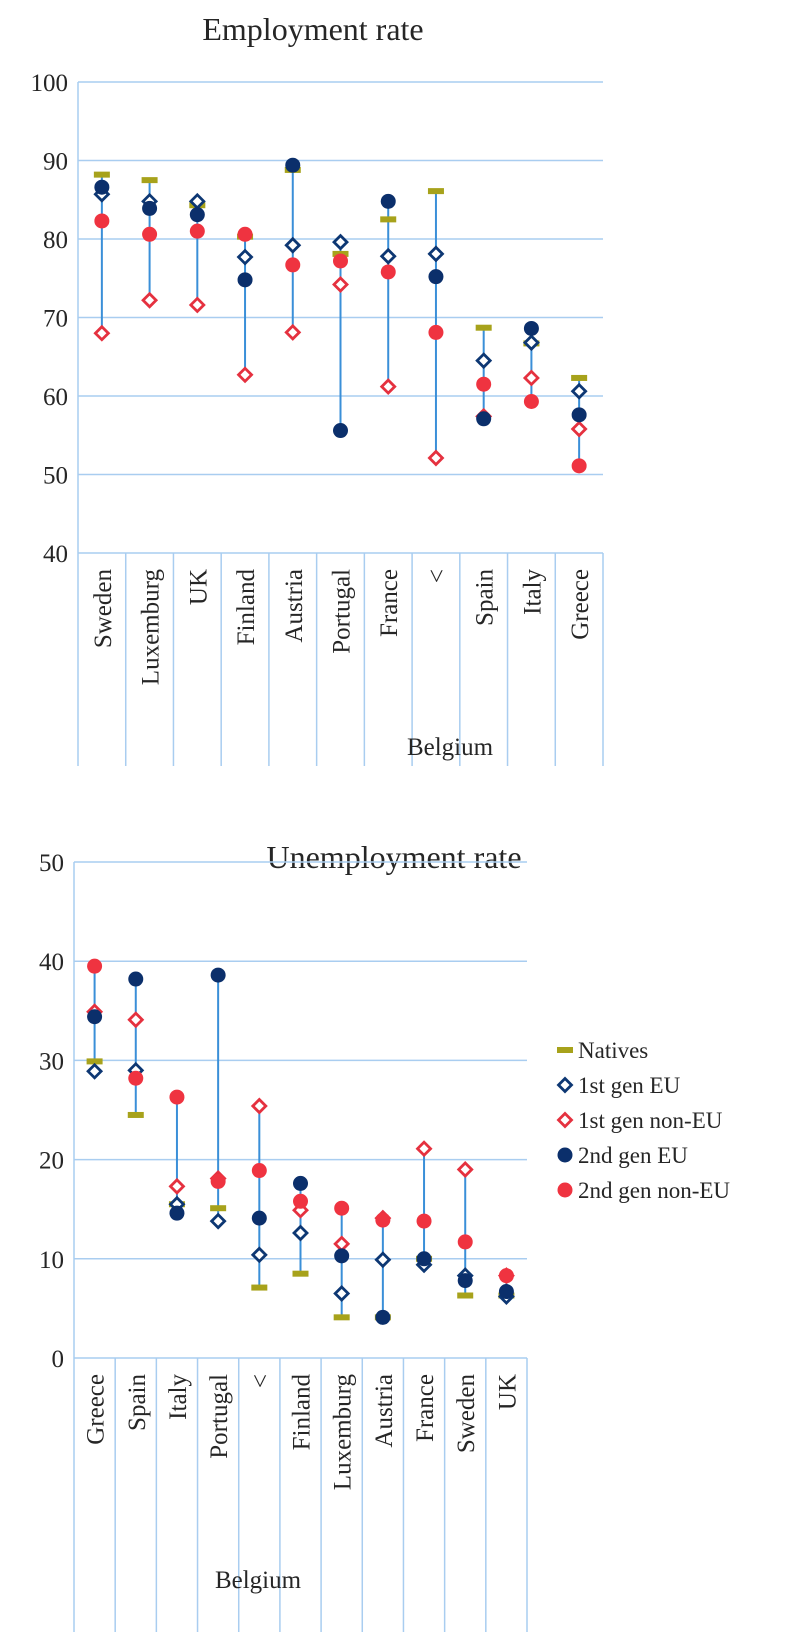  Describe the element at coordinates (507, 1392) in the screenshot. I see `category-label: UK` at that location.